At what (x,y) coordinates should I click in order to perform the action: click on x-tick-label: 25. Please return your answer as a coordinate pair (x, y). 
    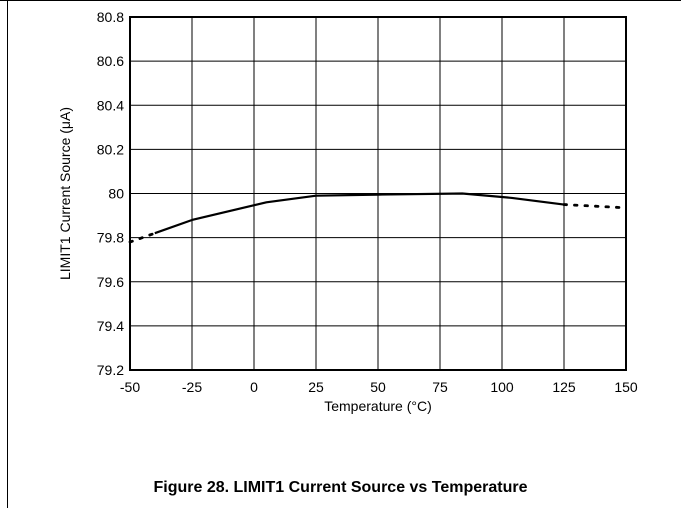
    Looking at the image, I should click on (316, 387).